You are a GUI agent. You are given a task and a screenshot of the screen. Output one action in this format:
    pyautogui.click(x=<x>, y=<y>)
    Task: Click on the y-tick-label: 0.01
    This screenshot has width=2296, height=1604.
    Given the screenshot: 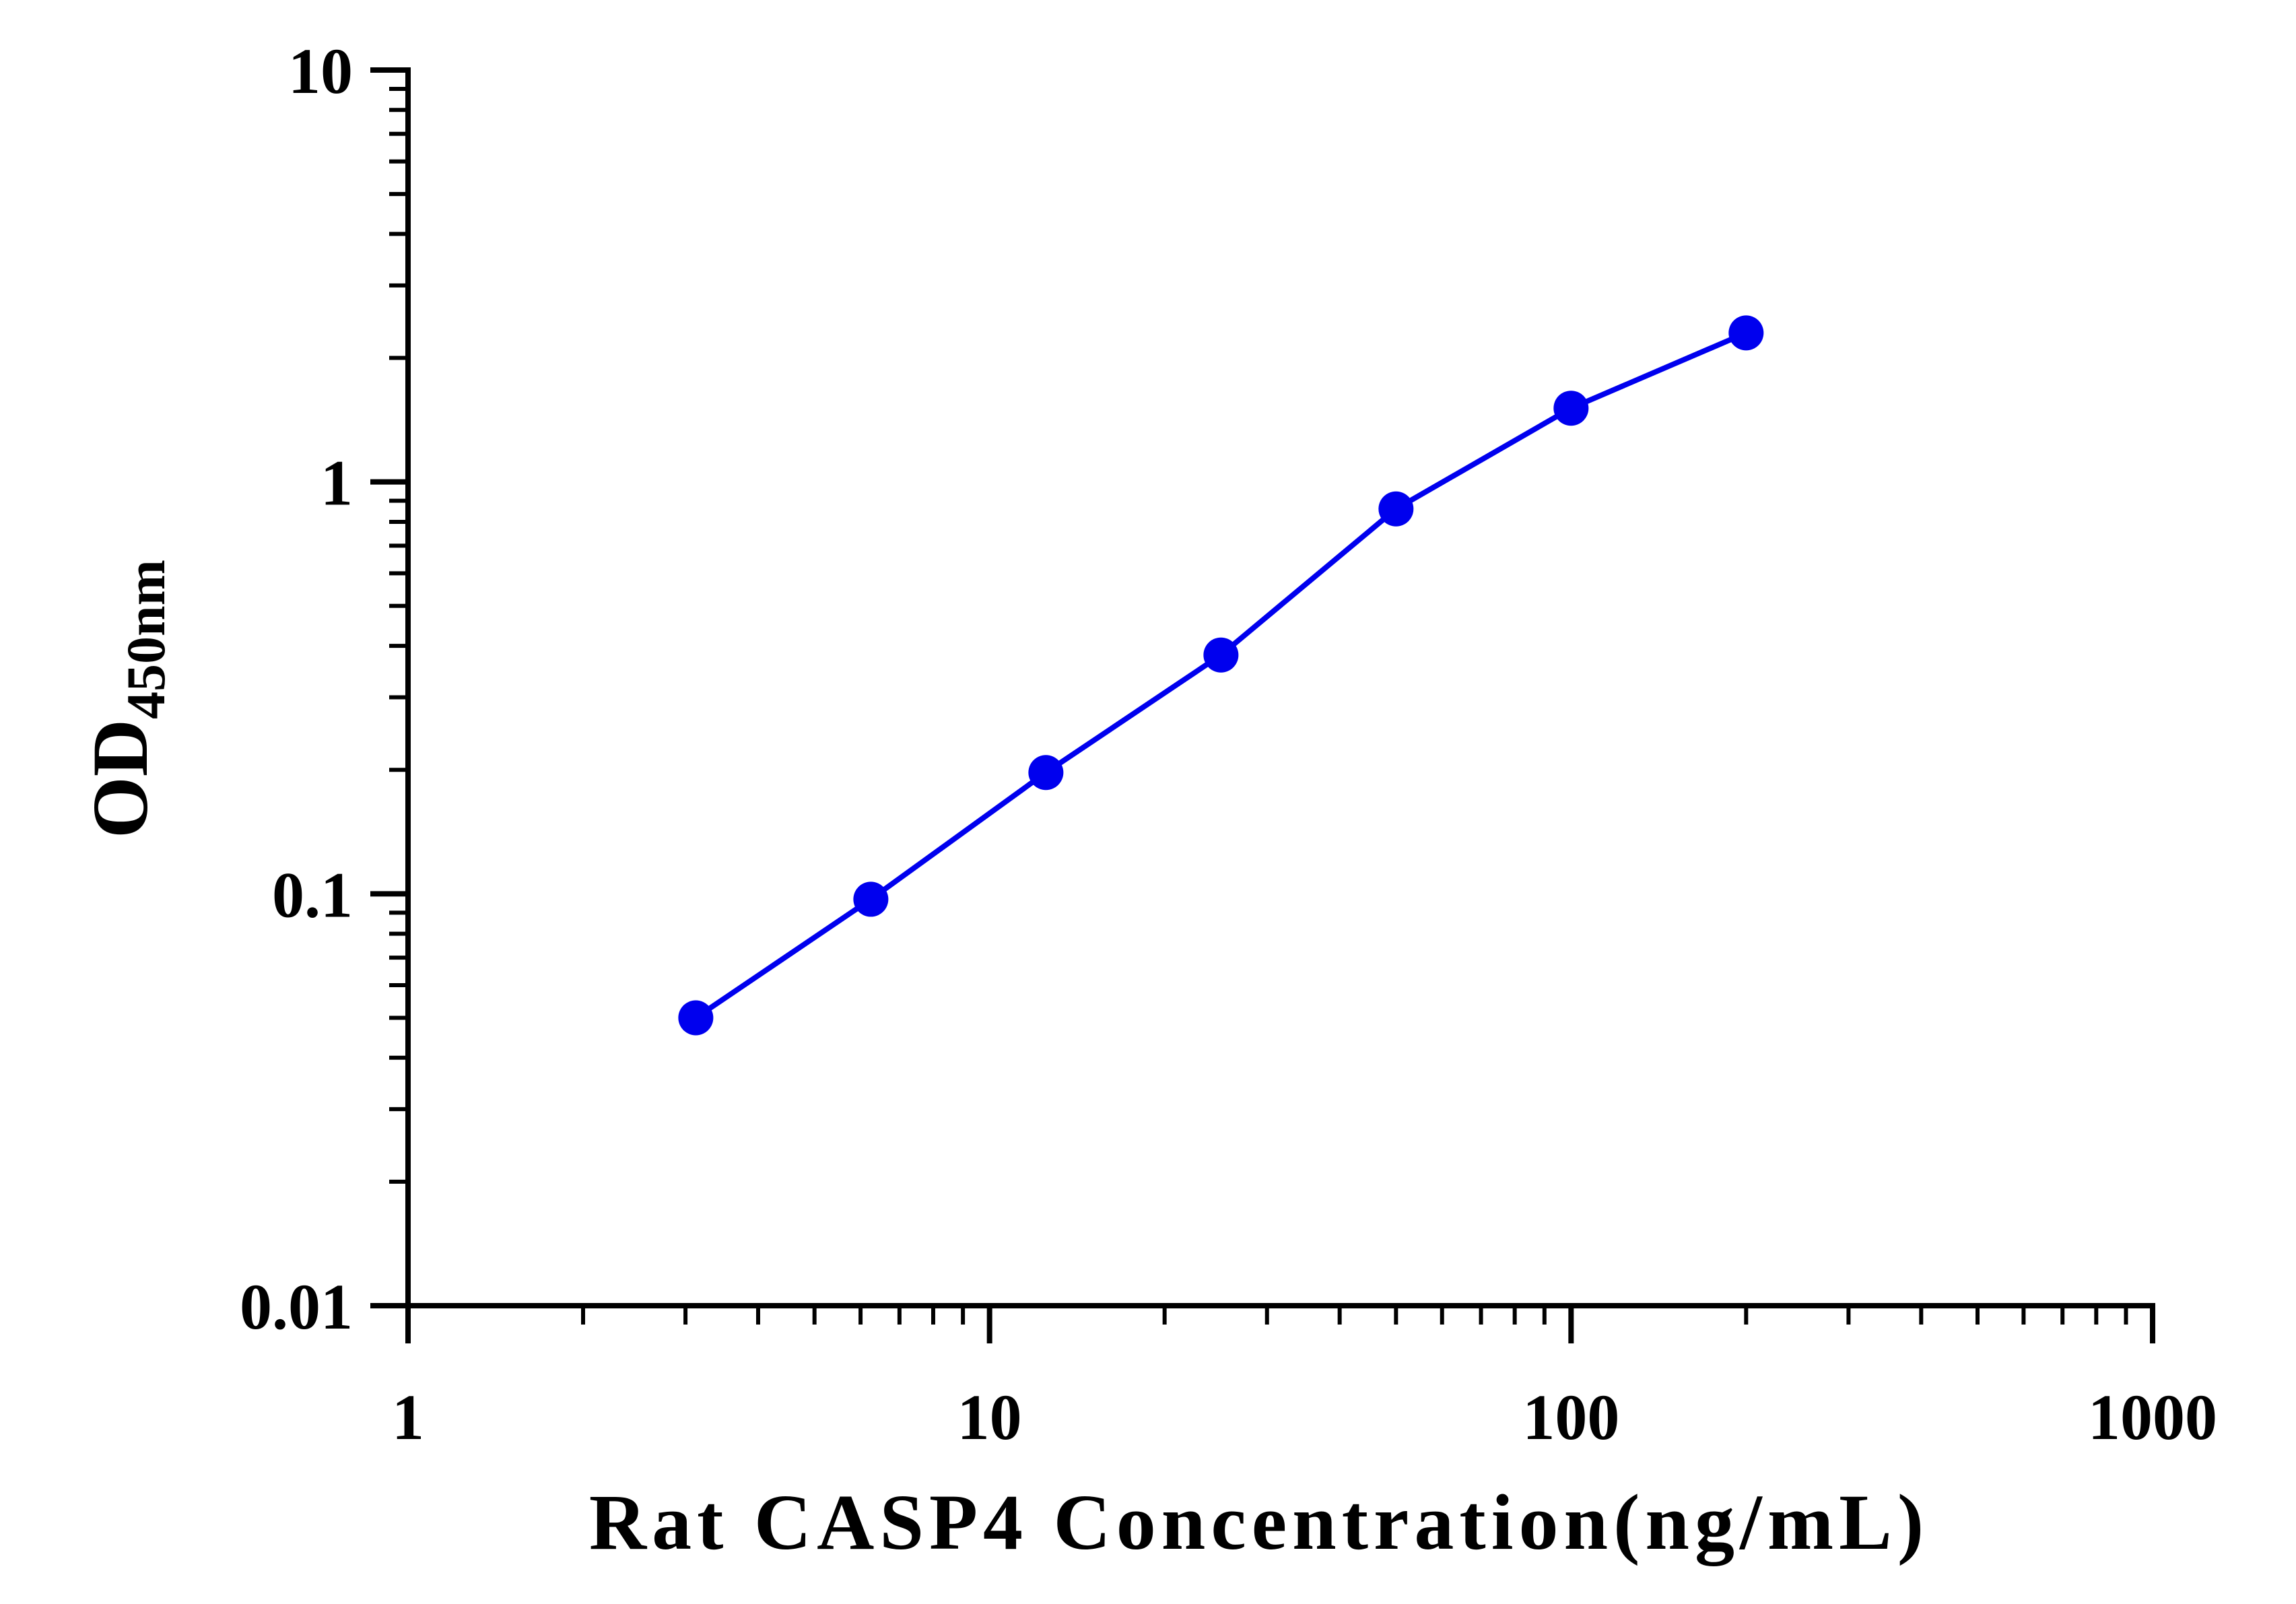 What is the action you would take?
    pyautogui.click(x=296, y=1307)
    